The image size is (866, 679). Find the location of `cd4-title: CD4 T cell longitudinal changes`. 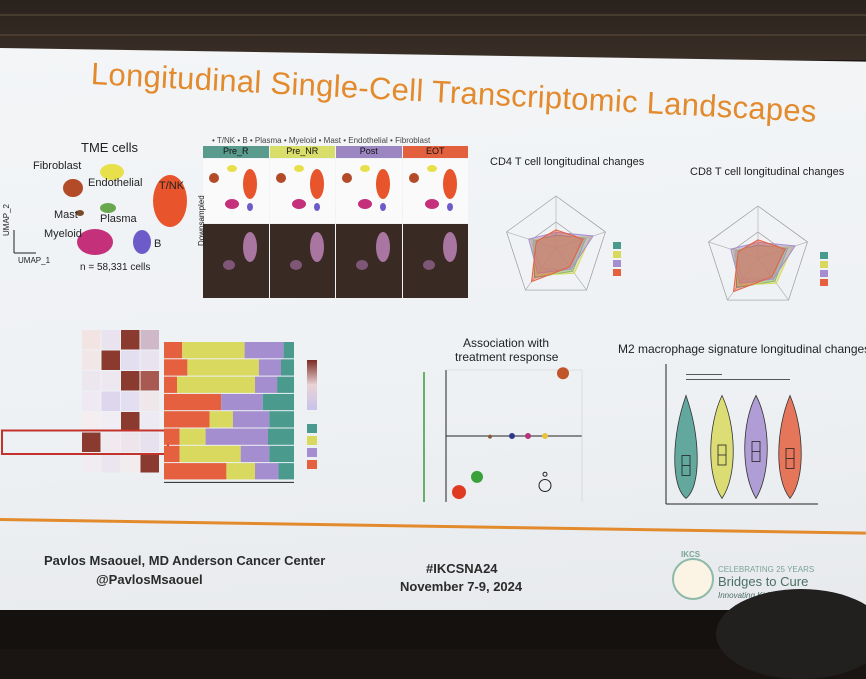

cd4-title: CD4 T cell longitudinal changes is located at coordinates (567, 162).